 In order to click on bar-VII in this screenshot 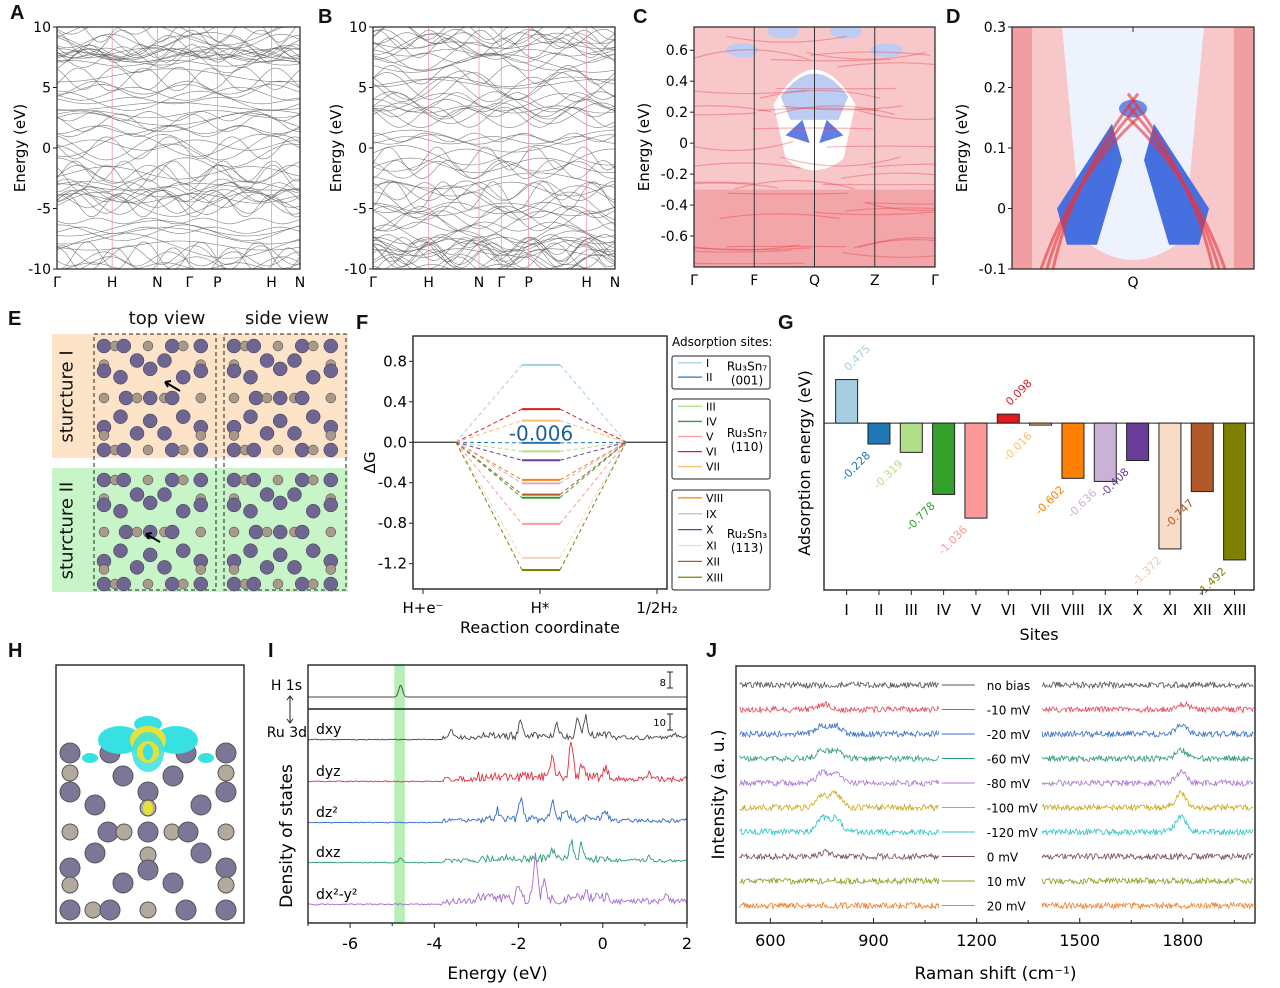, I will do `click(1041, 424)`.